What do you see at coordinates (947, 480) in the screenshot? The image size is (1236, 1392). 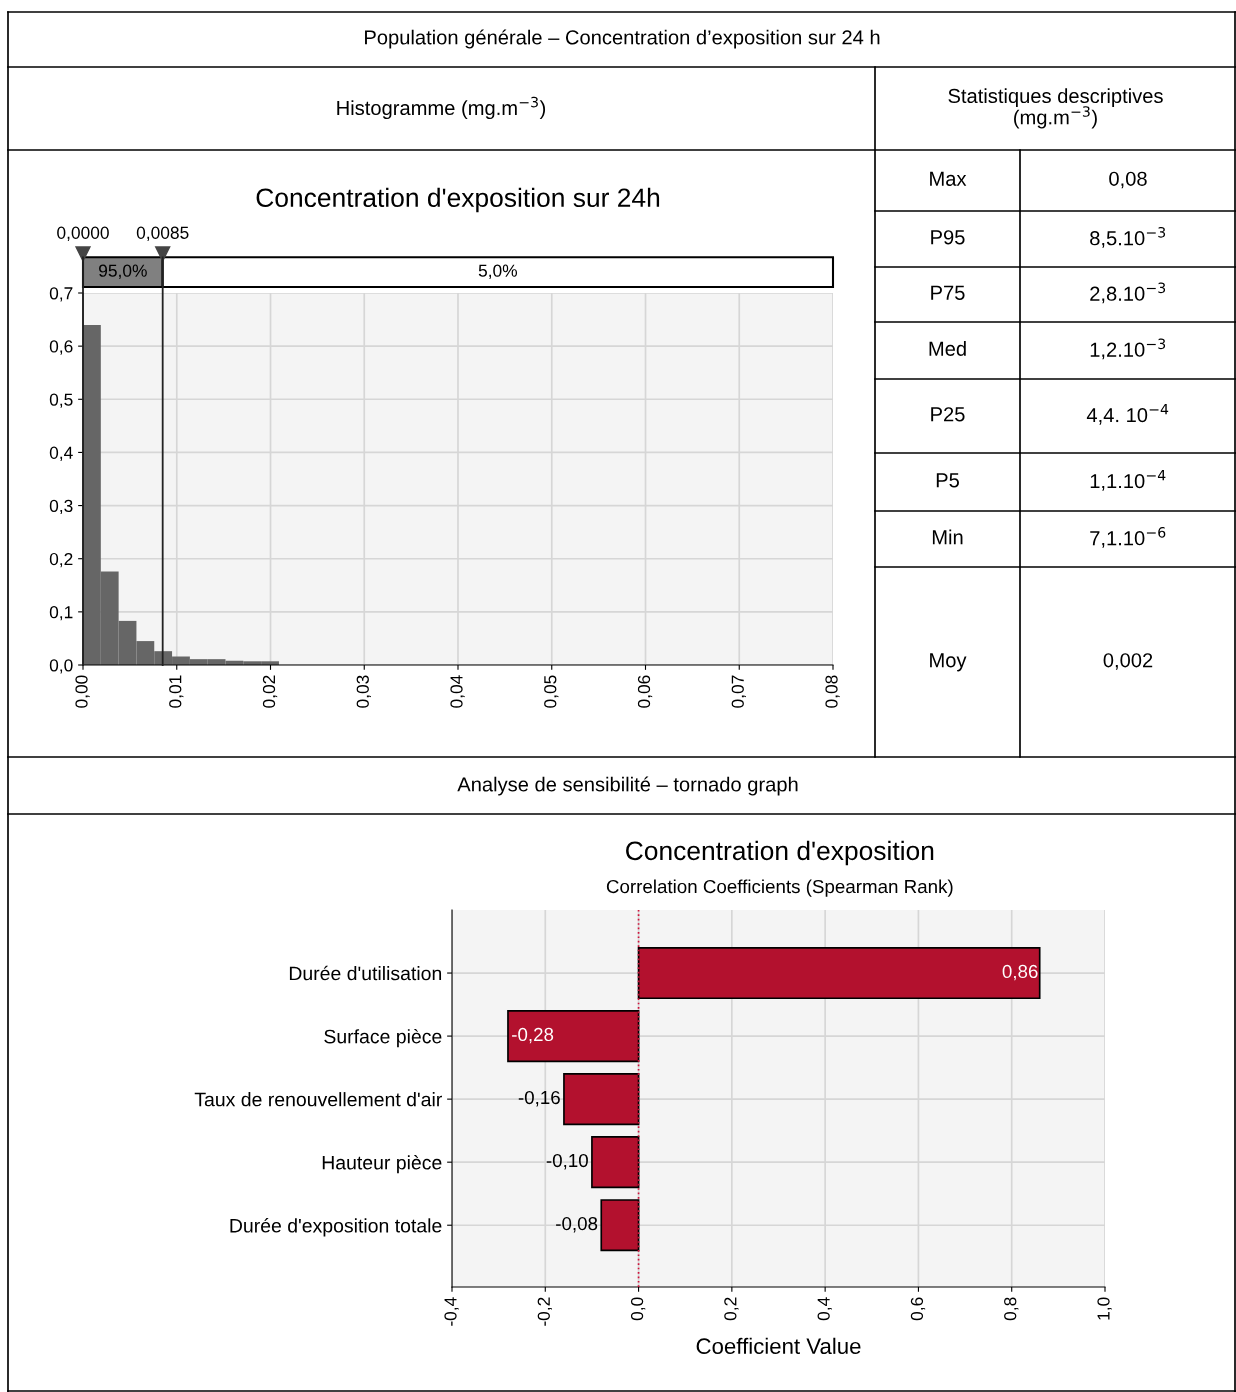 I see `text: P5` at bounding box center [947, 480].